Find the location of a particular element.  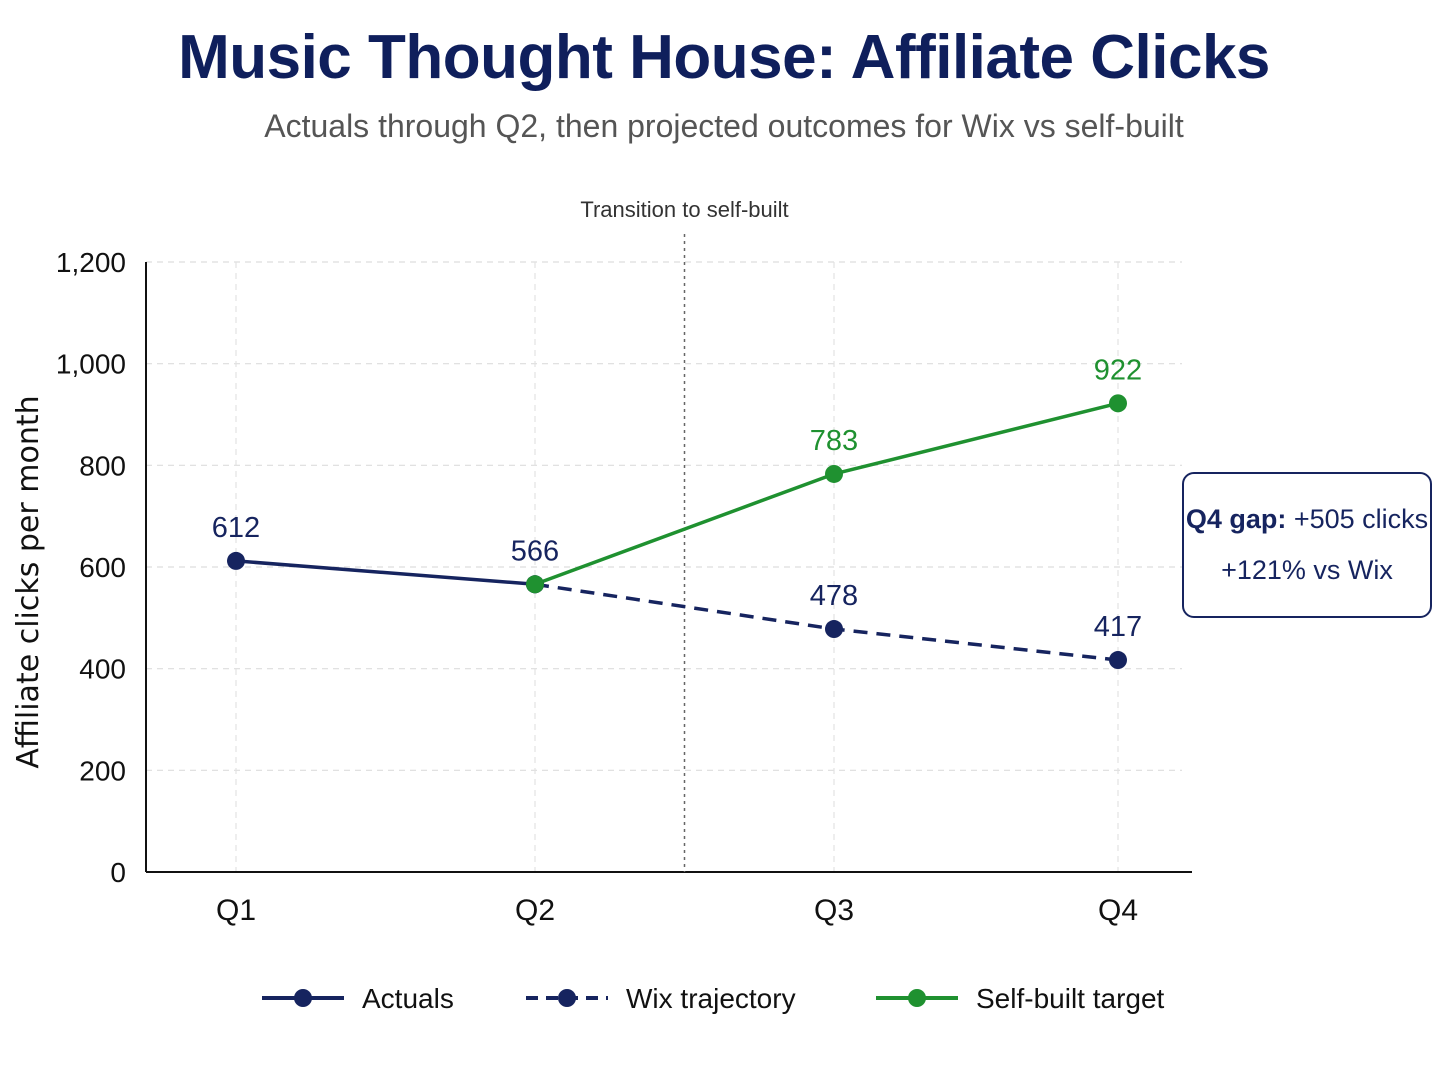

series-line-actuals is located at coordinates (385, 573).